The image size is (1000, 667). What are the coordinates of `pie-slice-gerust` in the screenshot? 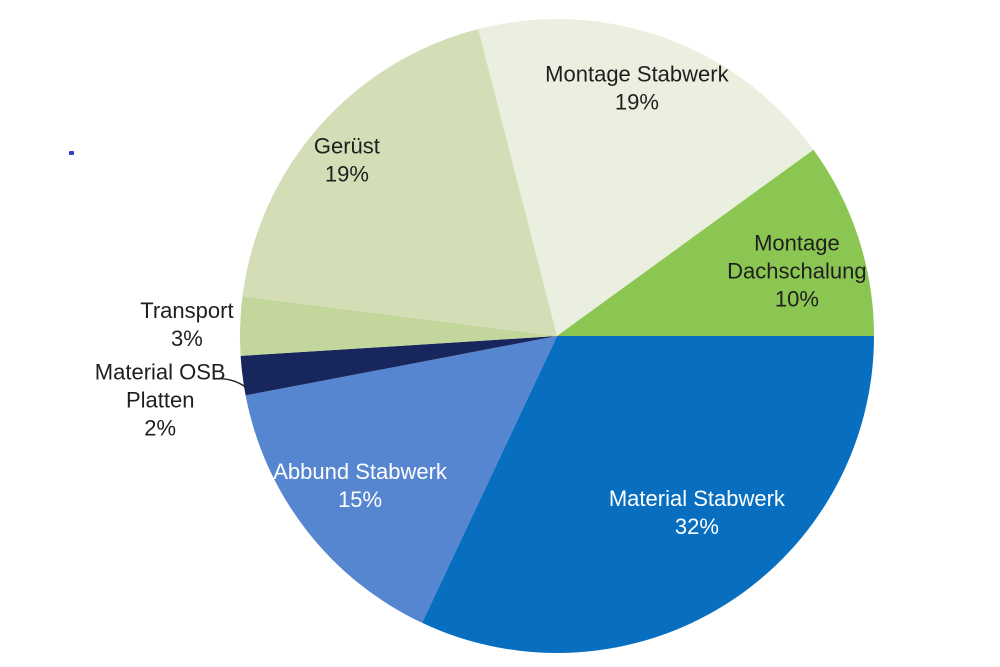 It's located at (399, 182).